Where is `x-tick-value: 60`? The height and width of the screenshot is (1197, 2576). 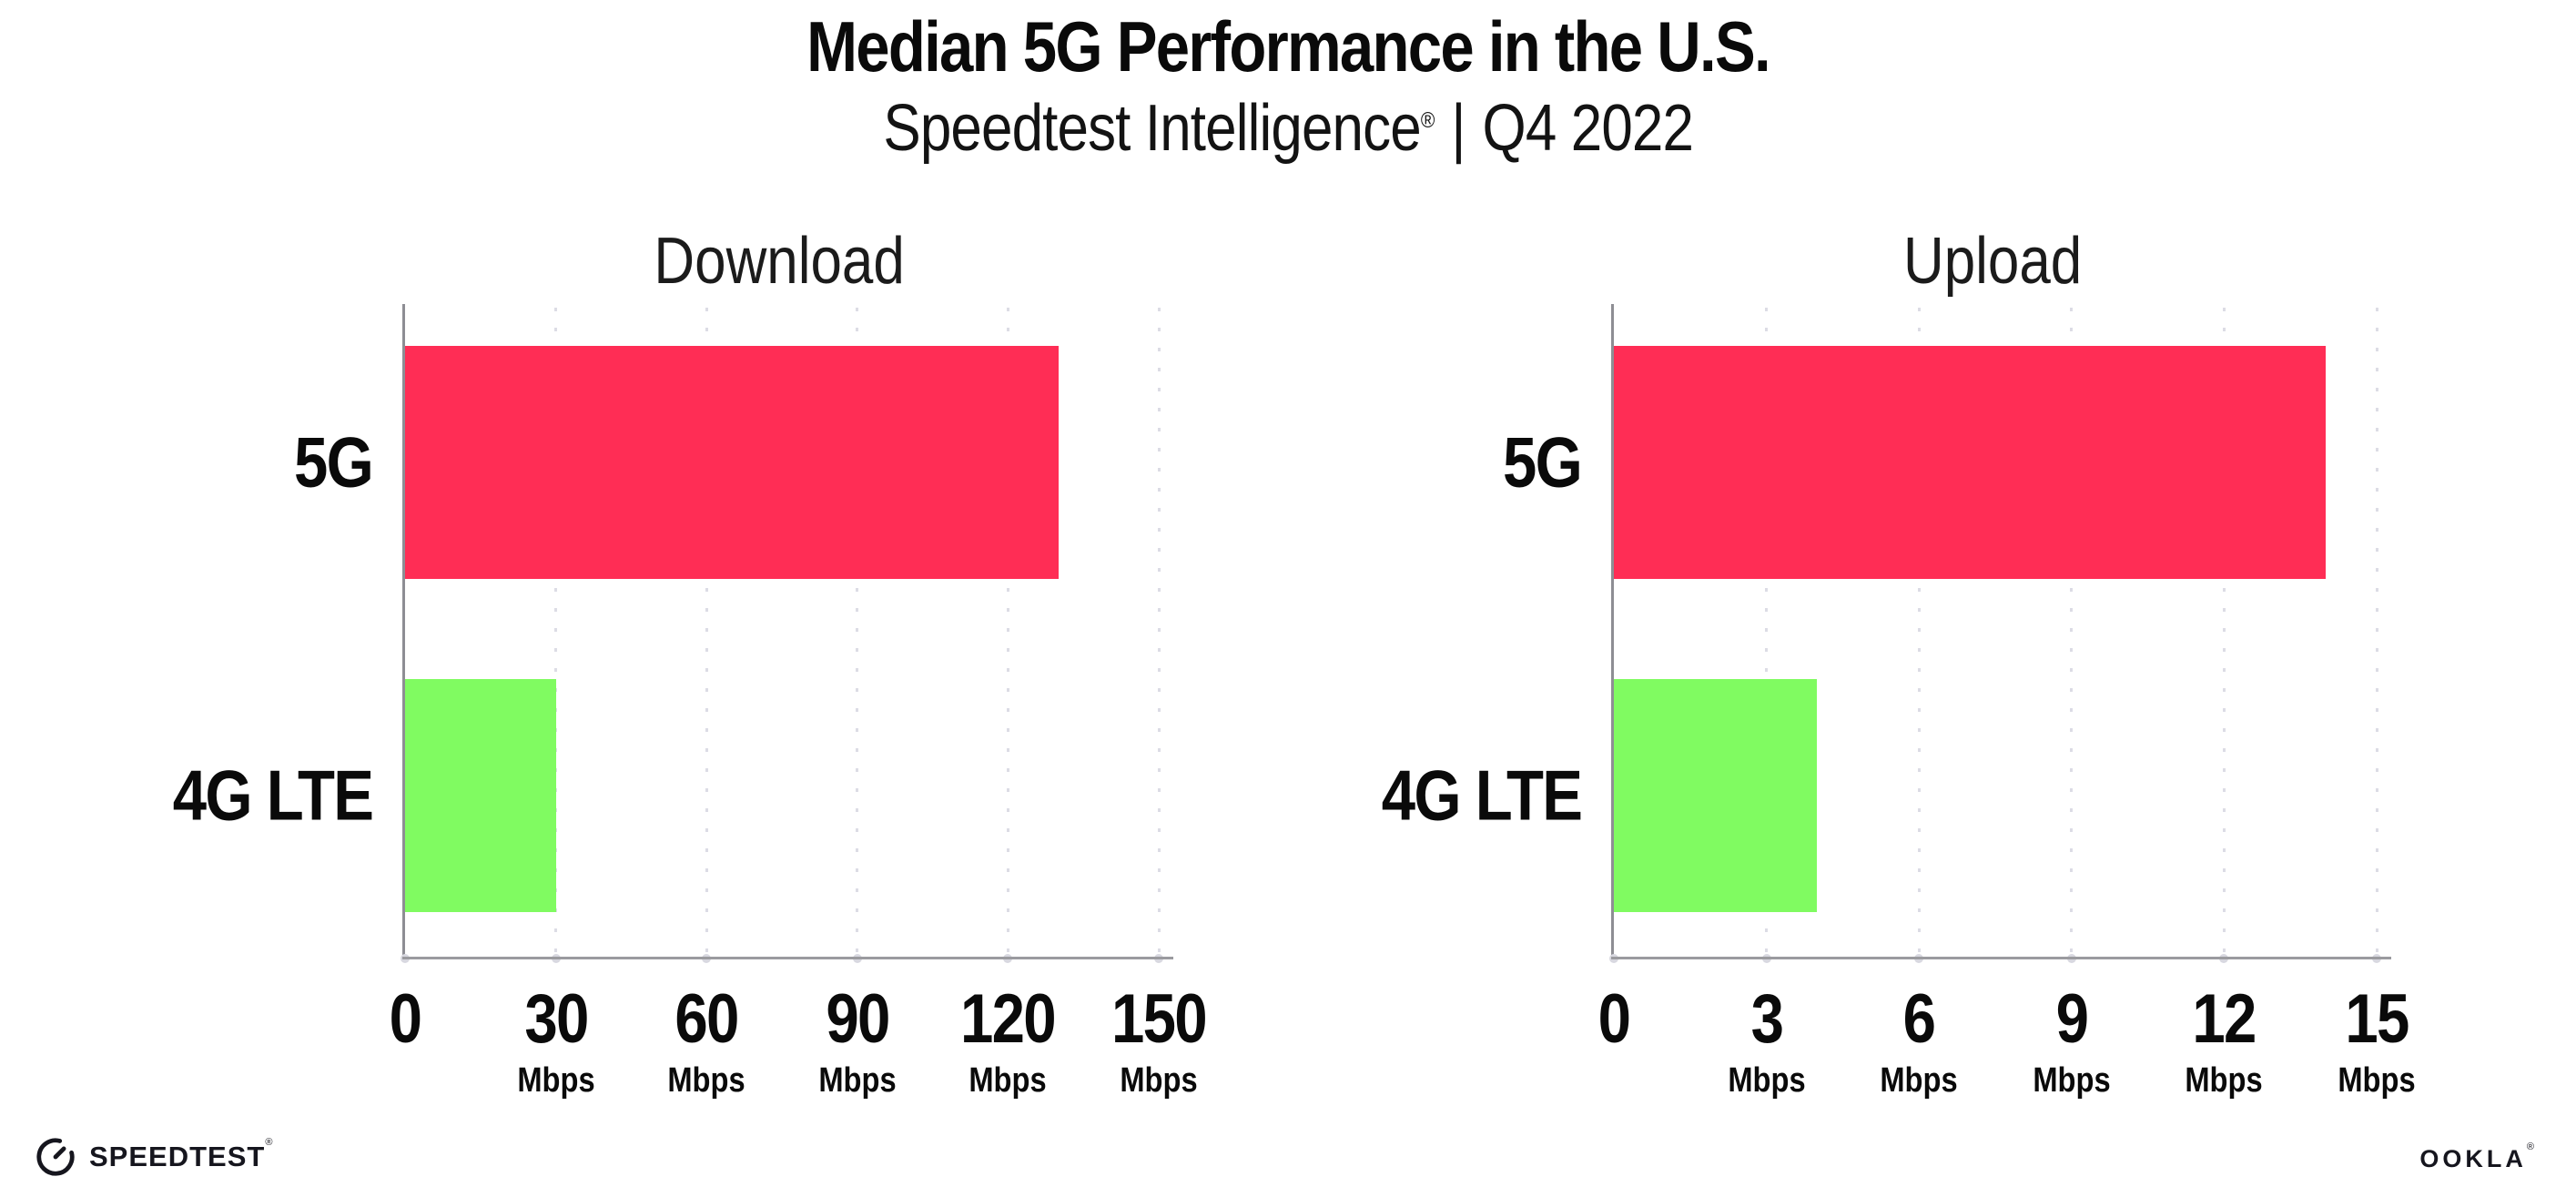 x-tick-value: 60 is located at coordinates (707, 1019).